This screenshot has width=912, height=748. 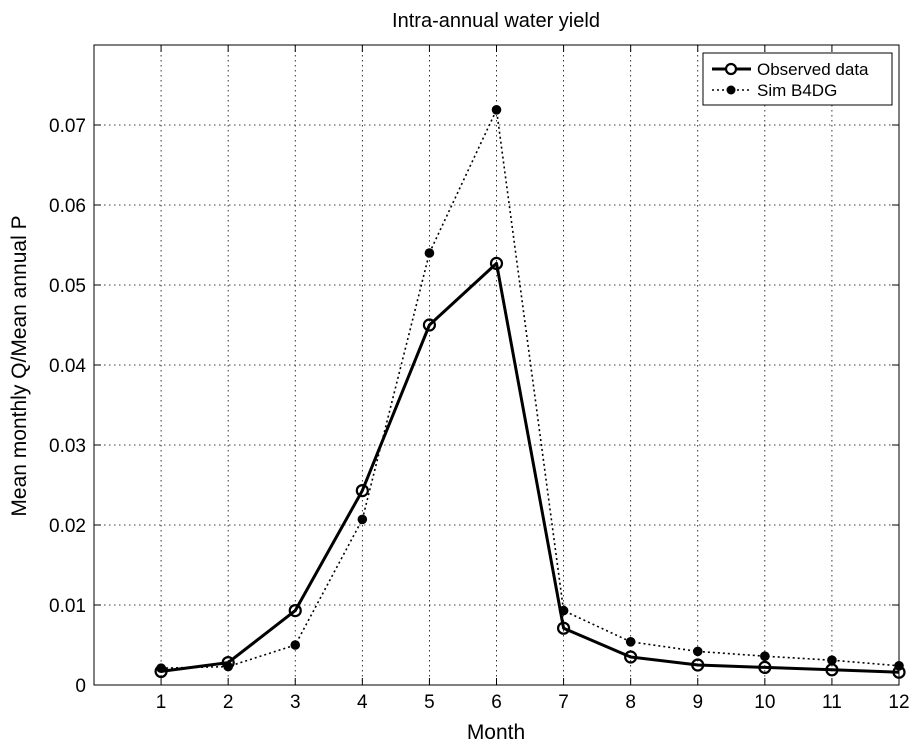 I want to click on y-tick-label: 0.03, so click(x=67, y=446).